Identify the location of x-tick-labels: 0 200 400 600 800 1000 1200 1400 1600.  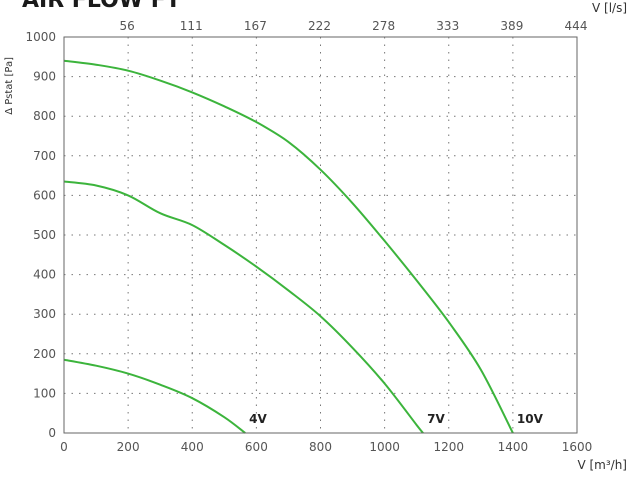
(326, 447).